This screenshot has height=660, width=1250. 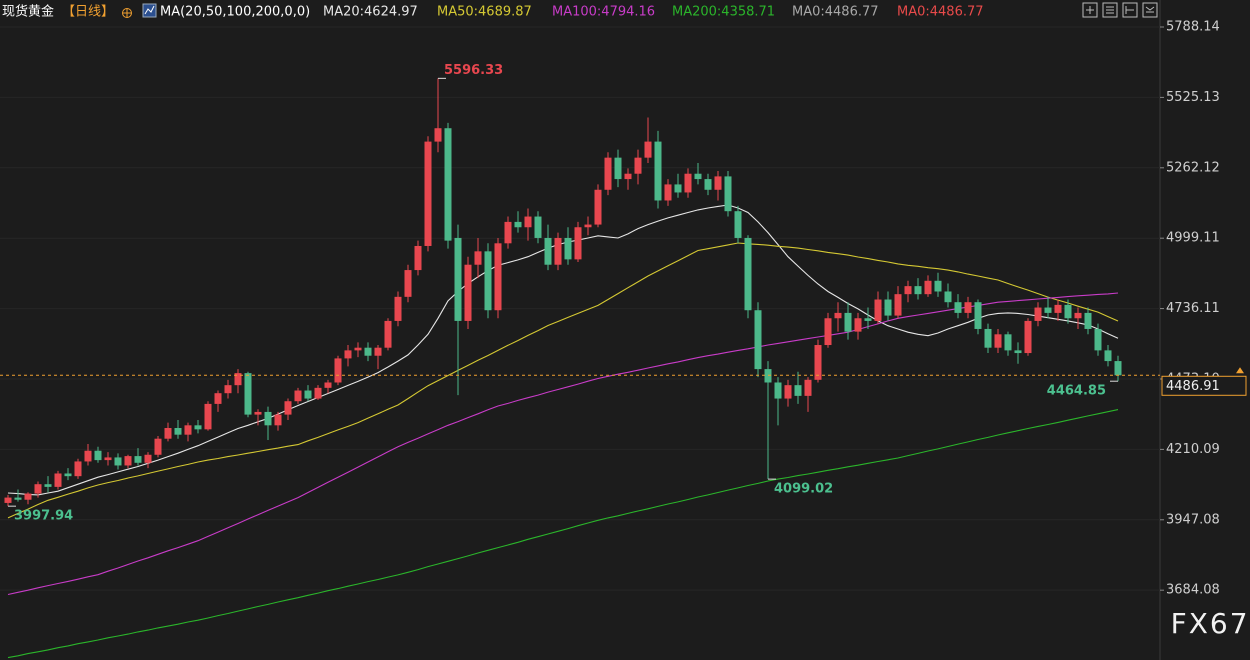 I want to click on y-tick-label: 4736.11, so click(x=1193, y=308).